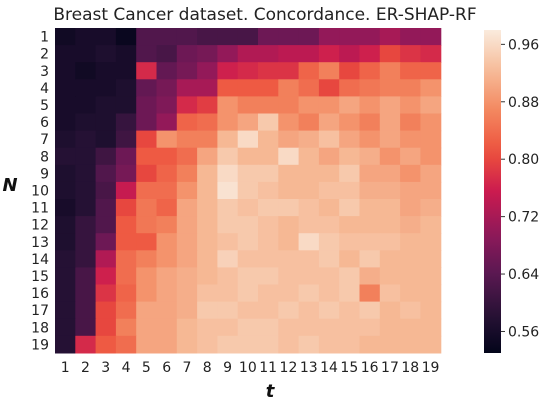 Image resolution: width=550 pixels, height=403 pixels. What do you see at coordinates (520, 188) in the screenshot?
I see `colorbar-ticks: 0.56 0.64 0.72 0.80 0.88 0.96` at bounding box center [520, 188].